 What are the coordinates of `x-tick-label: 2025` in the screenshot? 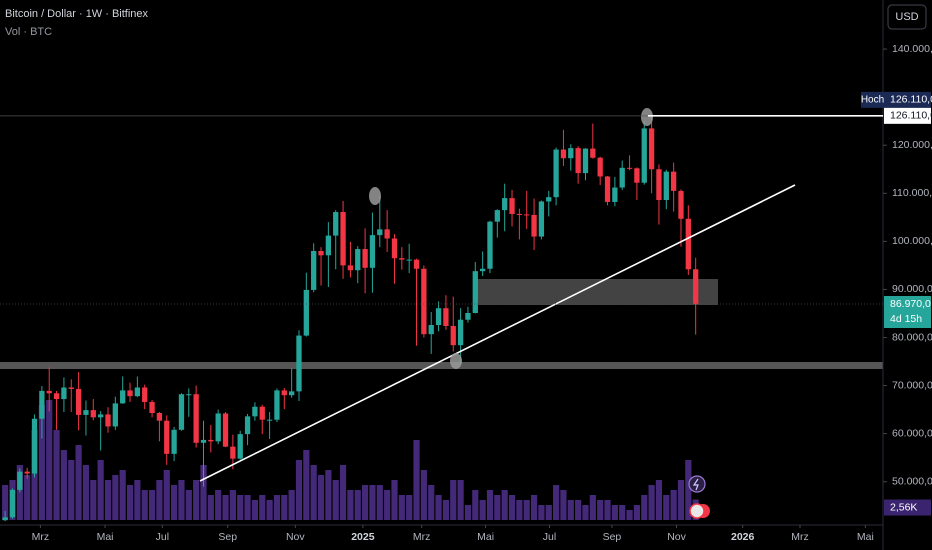 It's located at (363, 537).